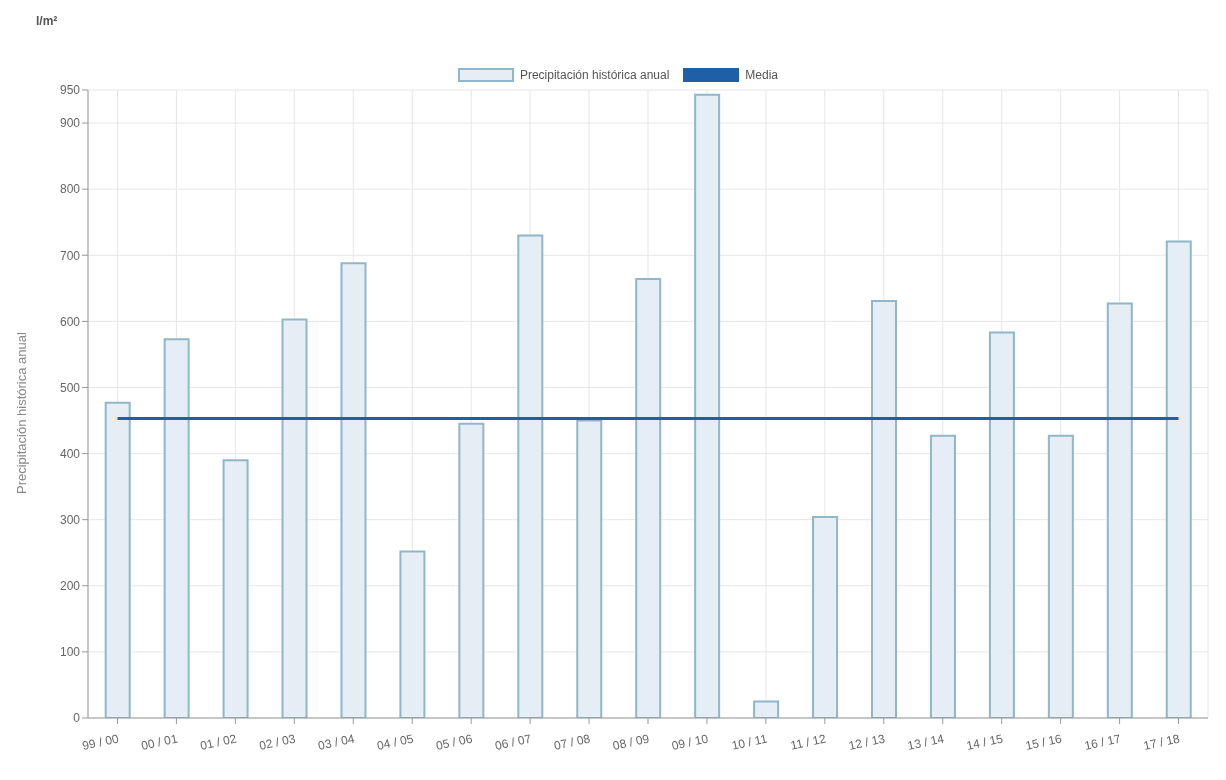 This screenshot has height=780, width=1226. What do you see at coordinates (70, 387) in the screenshot?
I see `y-tick-label: 500` at bounding box center [70, 387].